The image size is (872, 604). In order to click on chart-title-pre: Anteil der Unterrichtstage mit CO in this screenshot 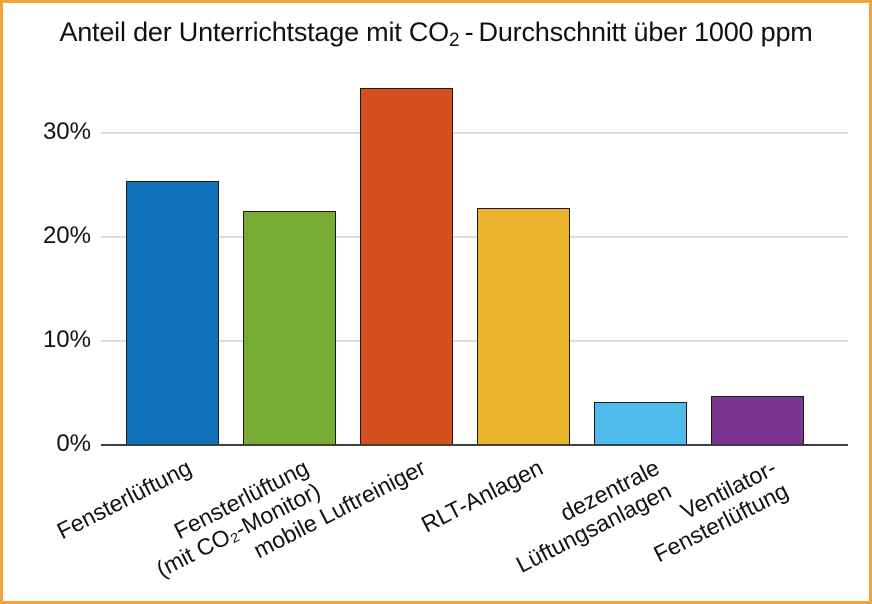, I will do `click(254, 32)`.